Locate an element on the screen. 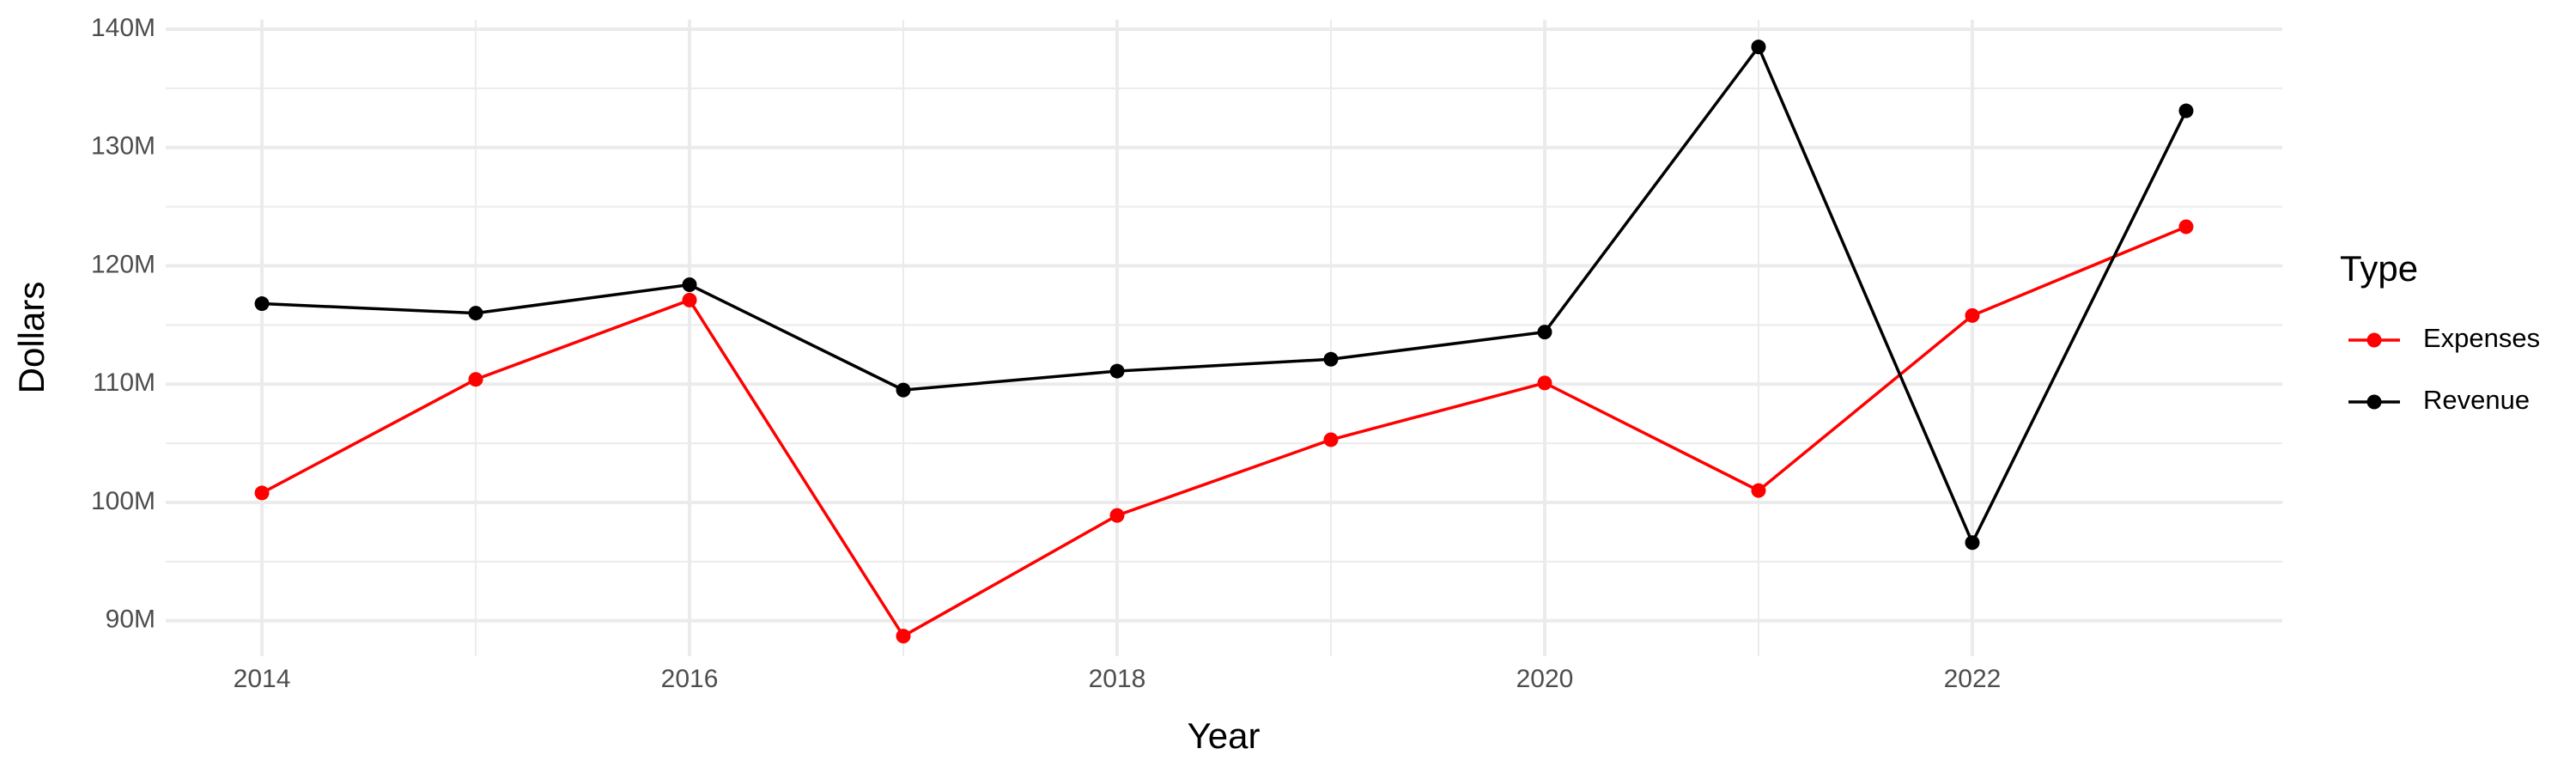 The image size is (2576, 773). y-tick-label: 110M is located at coordinates (124, 382).